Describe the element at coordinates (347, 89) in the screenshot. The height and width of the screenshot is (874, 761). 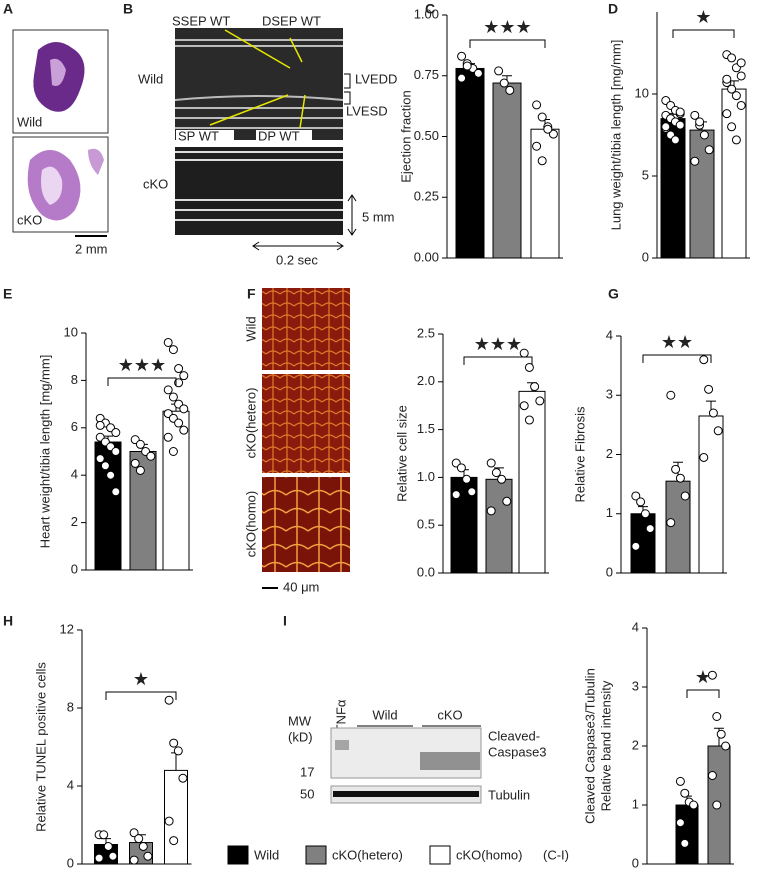
I see `bracket` at that location.